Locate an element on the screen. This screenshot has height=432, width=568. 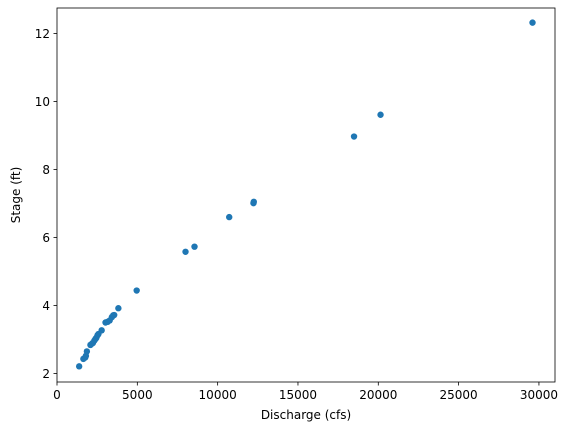
x-tick-label: 10000 is located at coordinates (218, 395).